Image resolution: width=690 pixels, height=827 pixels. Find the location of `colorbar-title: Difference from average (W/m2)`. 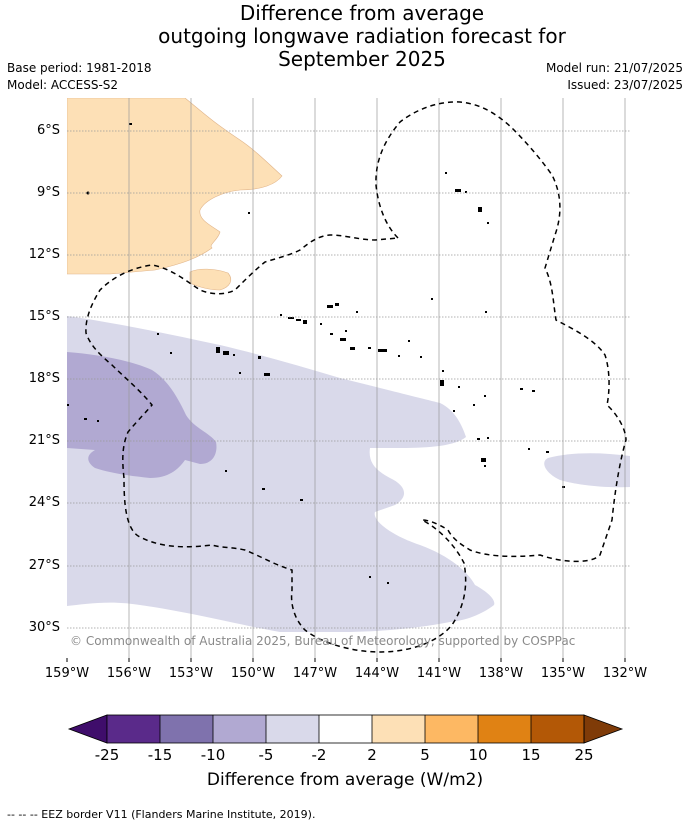

colorbar-title: Difference from average (W/m2) is located at coordinates (345, 780).